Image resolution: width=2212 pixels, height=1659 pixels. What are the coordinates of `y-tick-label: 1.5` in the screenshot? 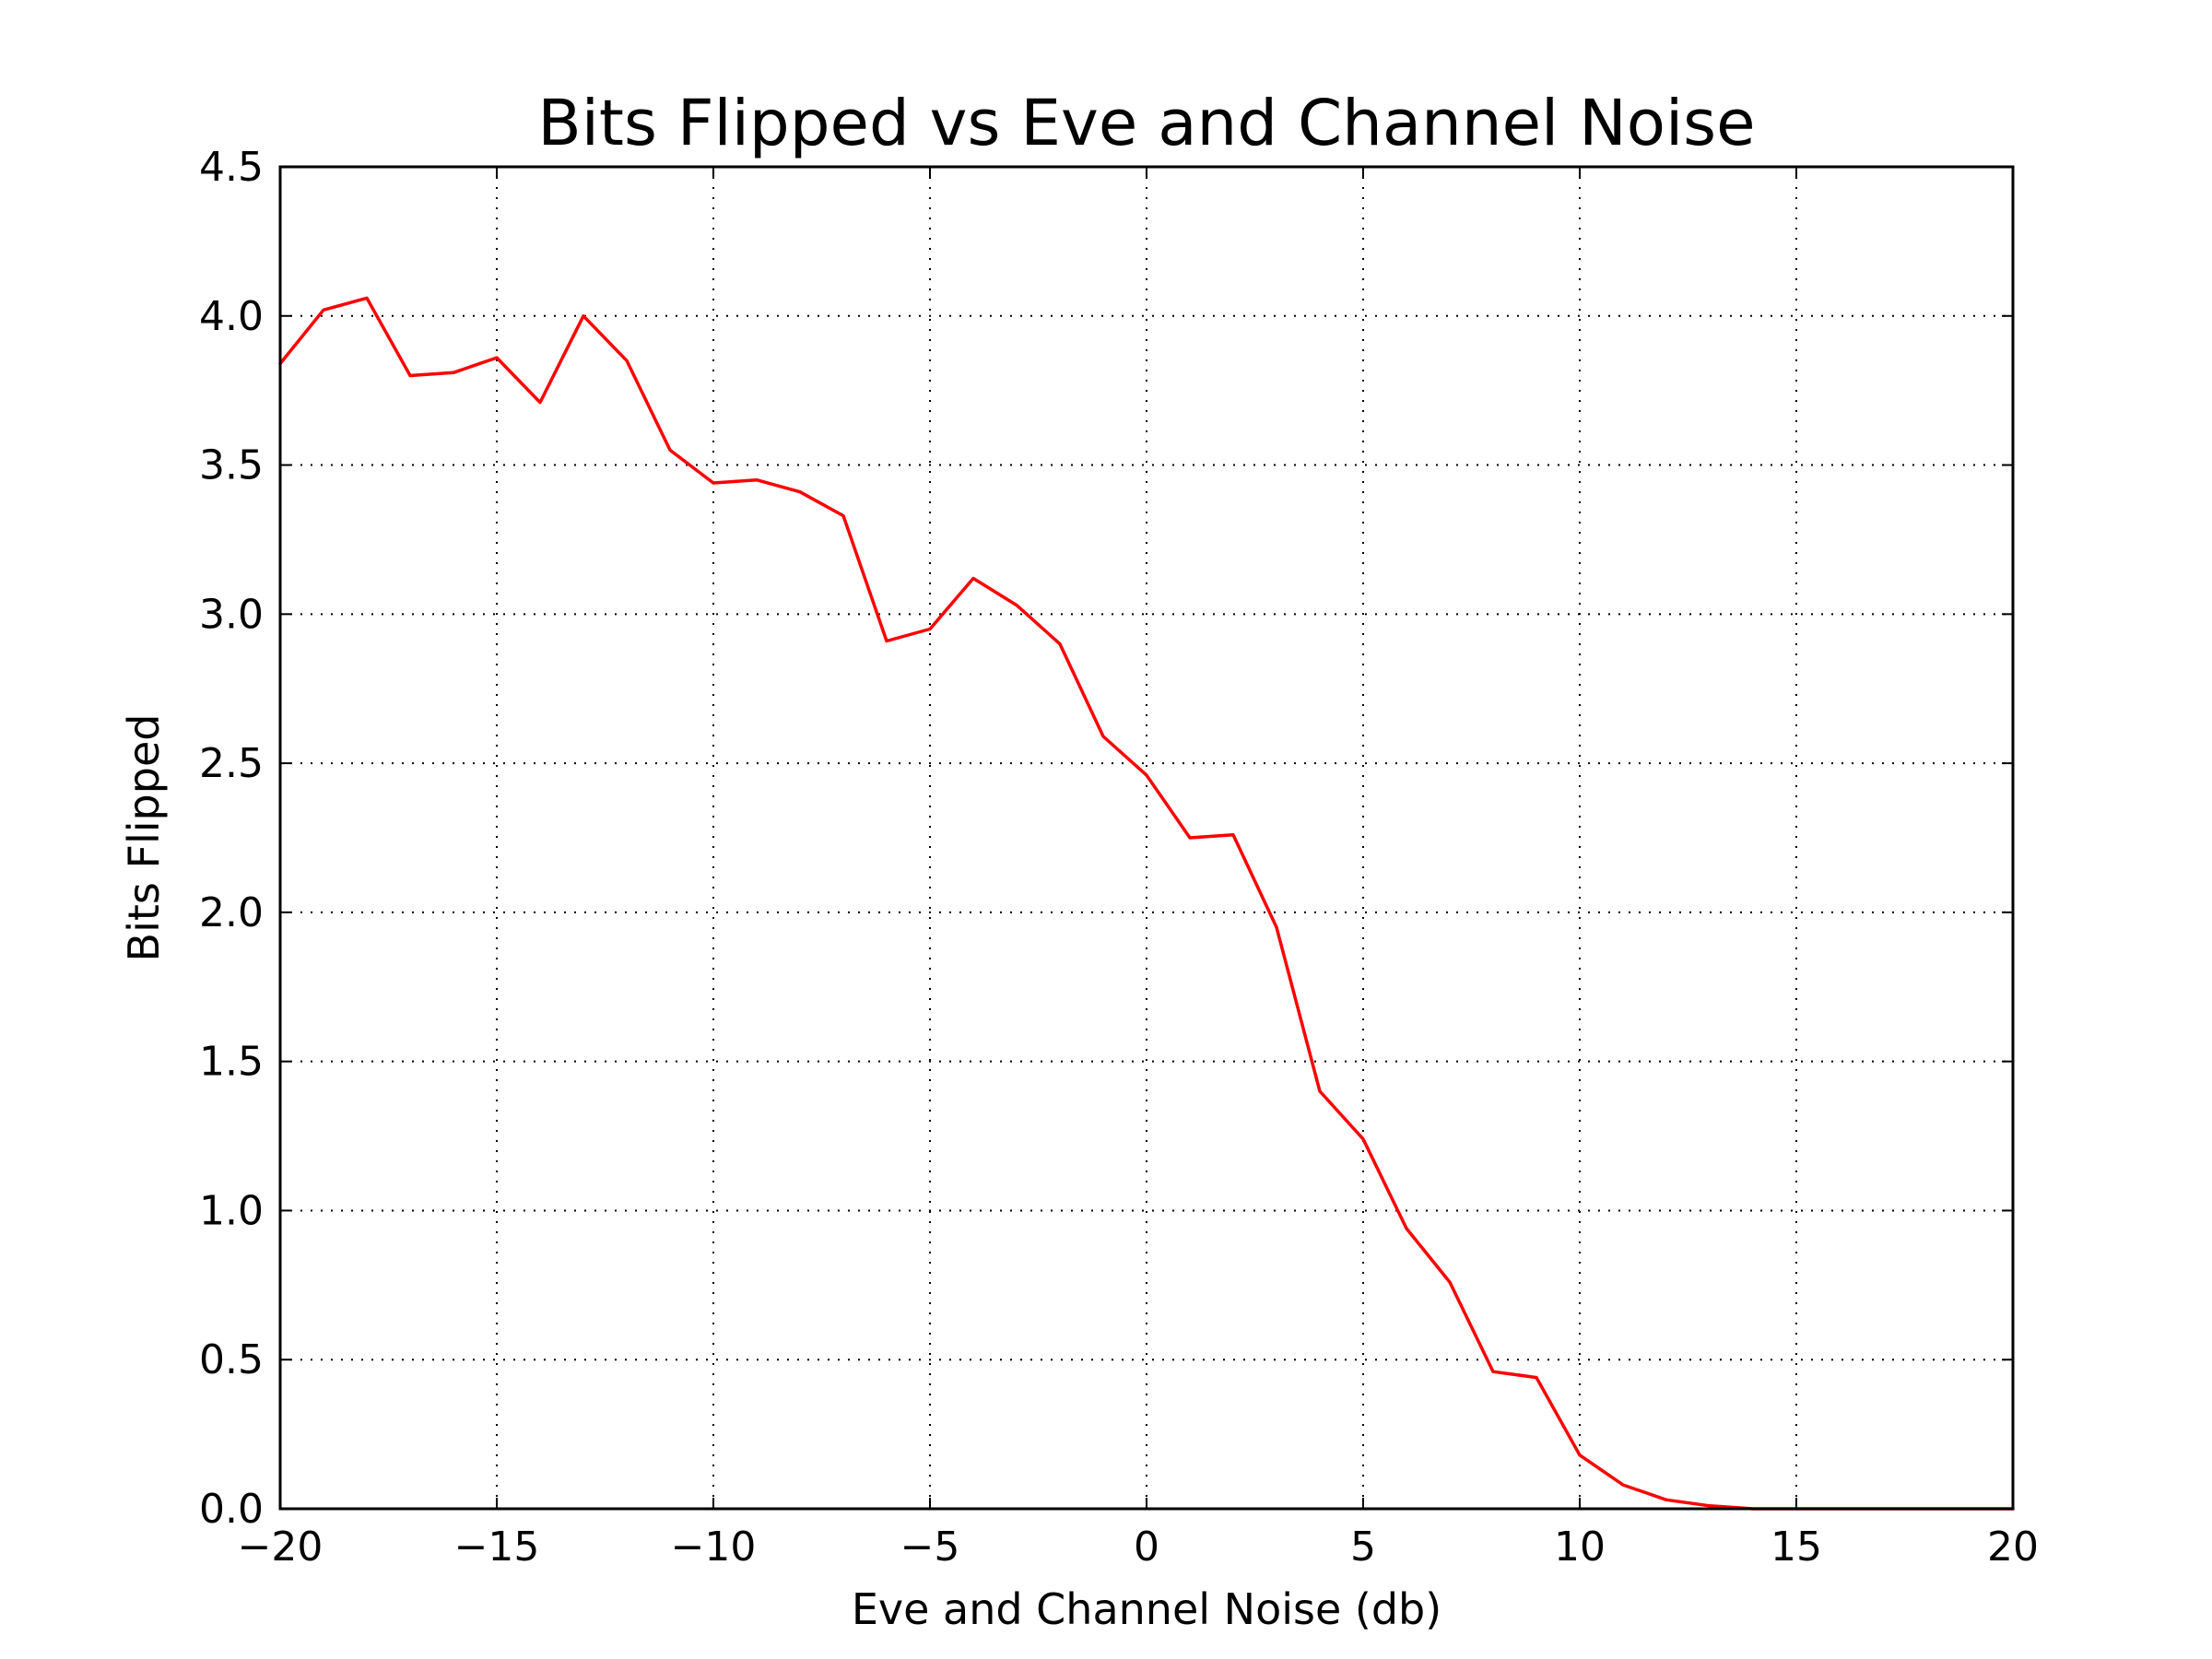 It's located at (231, 1062).